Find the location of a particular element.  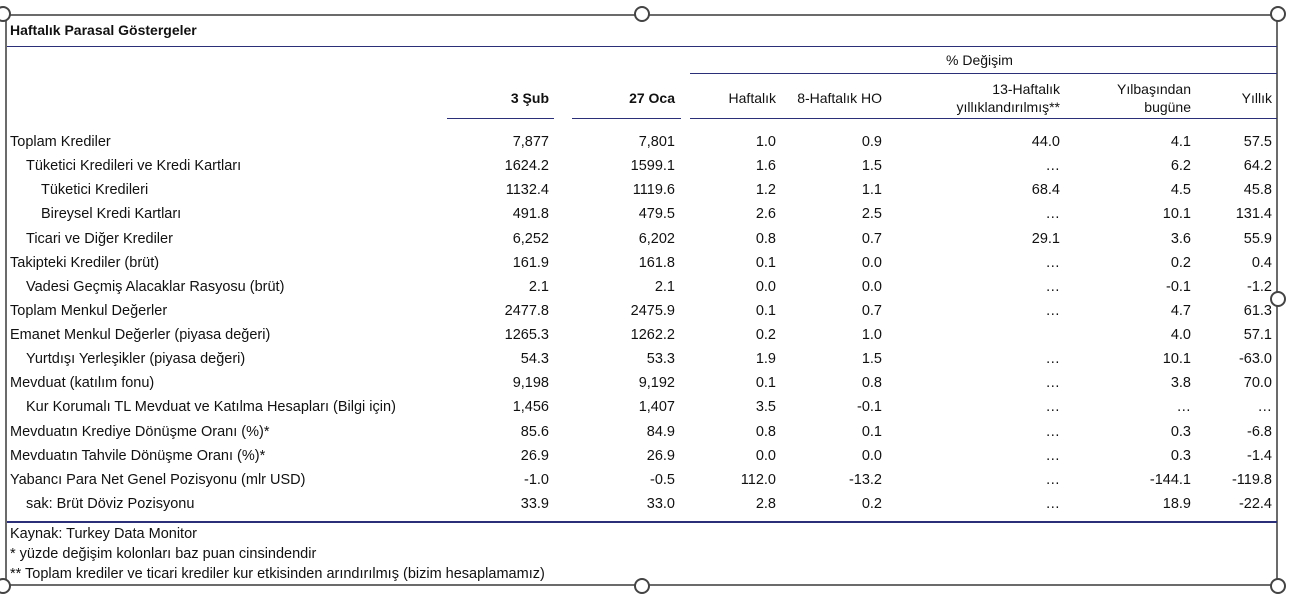

value-yillik: 64.2 is located at coordinates (1257, 166).